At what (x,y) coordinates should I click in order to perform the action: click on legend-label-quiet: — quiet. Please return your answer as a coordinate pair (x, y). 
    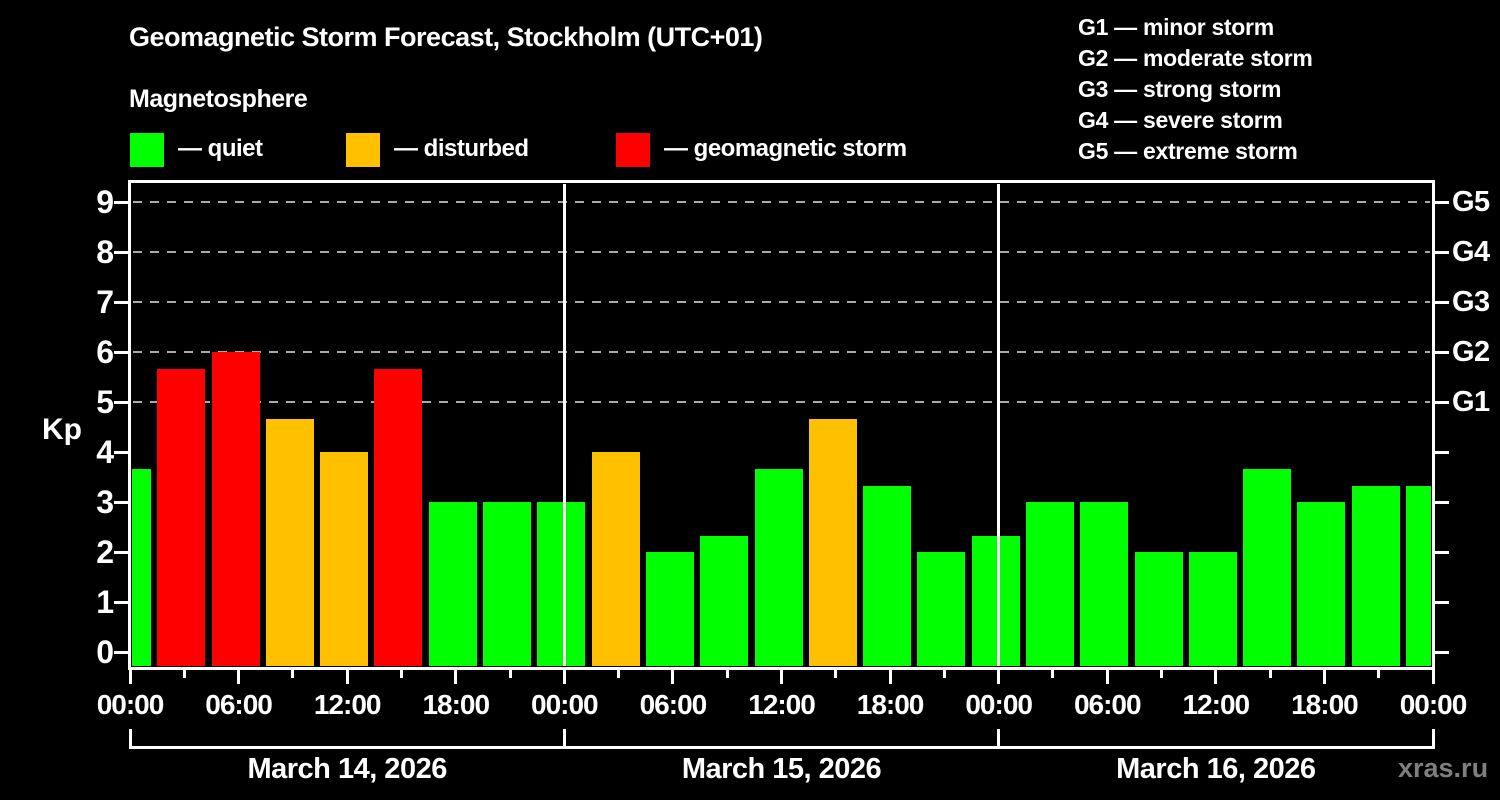
    Looking at the image, I should click on (220, 148).